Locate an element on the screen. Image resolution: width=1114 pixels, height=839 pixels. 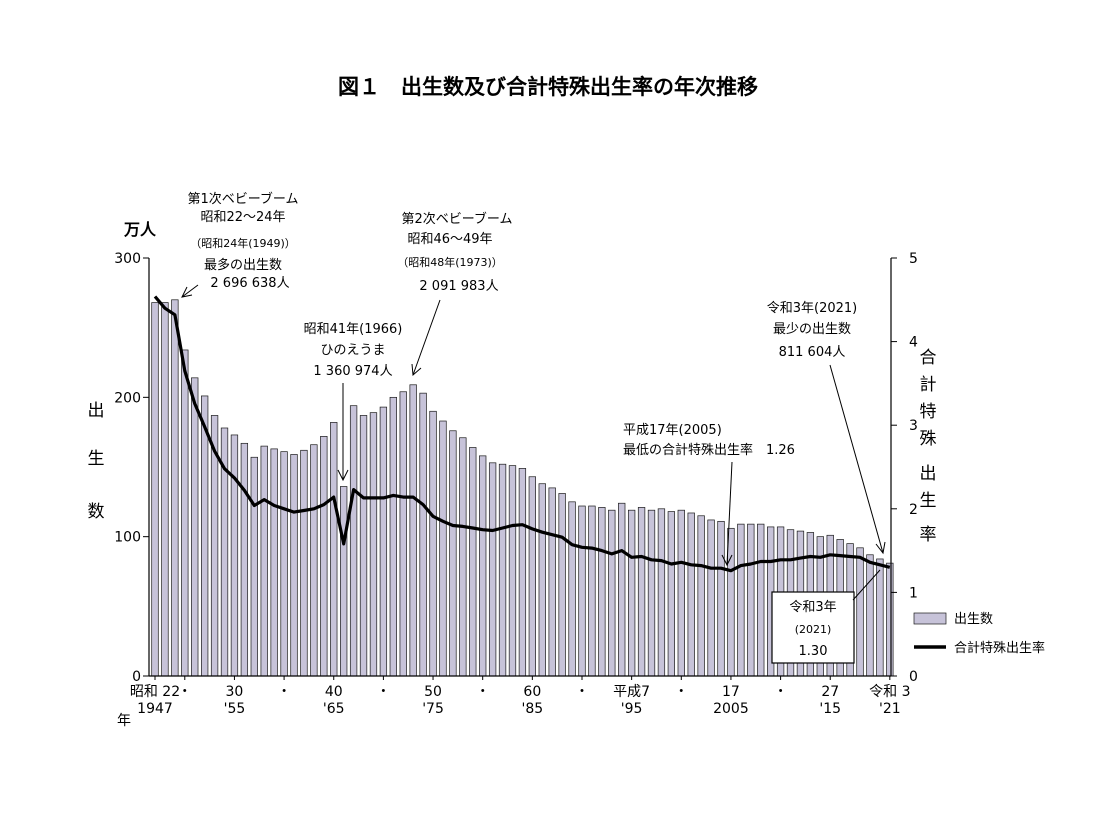
bar-1991 is located at coordinates (592, 591).